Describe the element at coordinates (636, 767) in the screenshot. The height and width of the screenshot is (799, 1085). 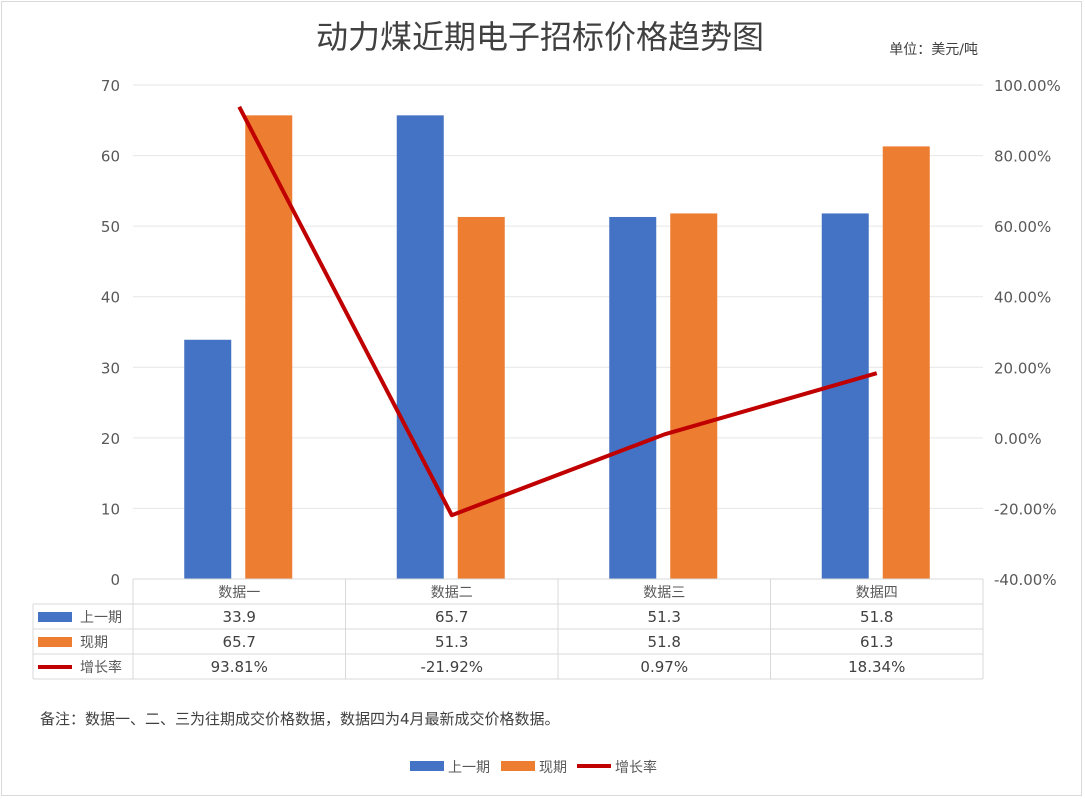
I see `legend-label: 增长率` at that location.